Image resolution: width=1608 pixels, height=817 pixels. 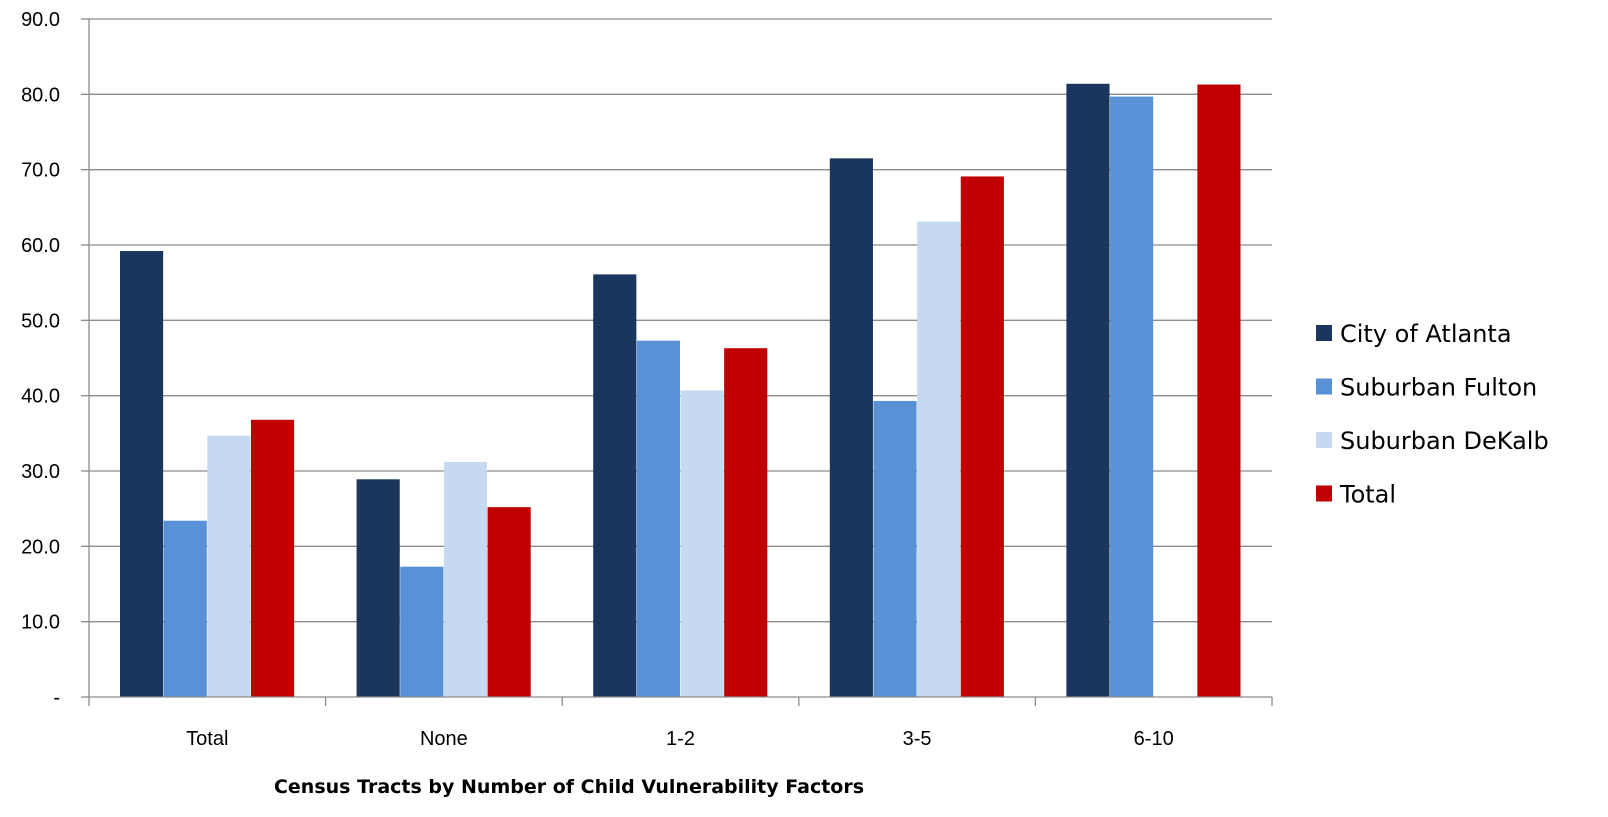 What do you see at coordinates (185, 608) in the screenshot?
I see `bar-suburban-fulton-total` at bounding box center [185, 608].